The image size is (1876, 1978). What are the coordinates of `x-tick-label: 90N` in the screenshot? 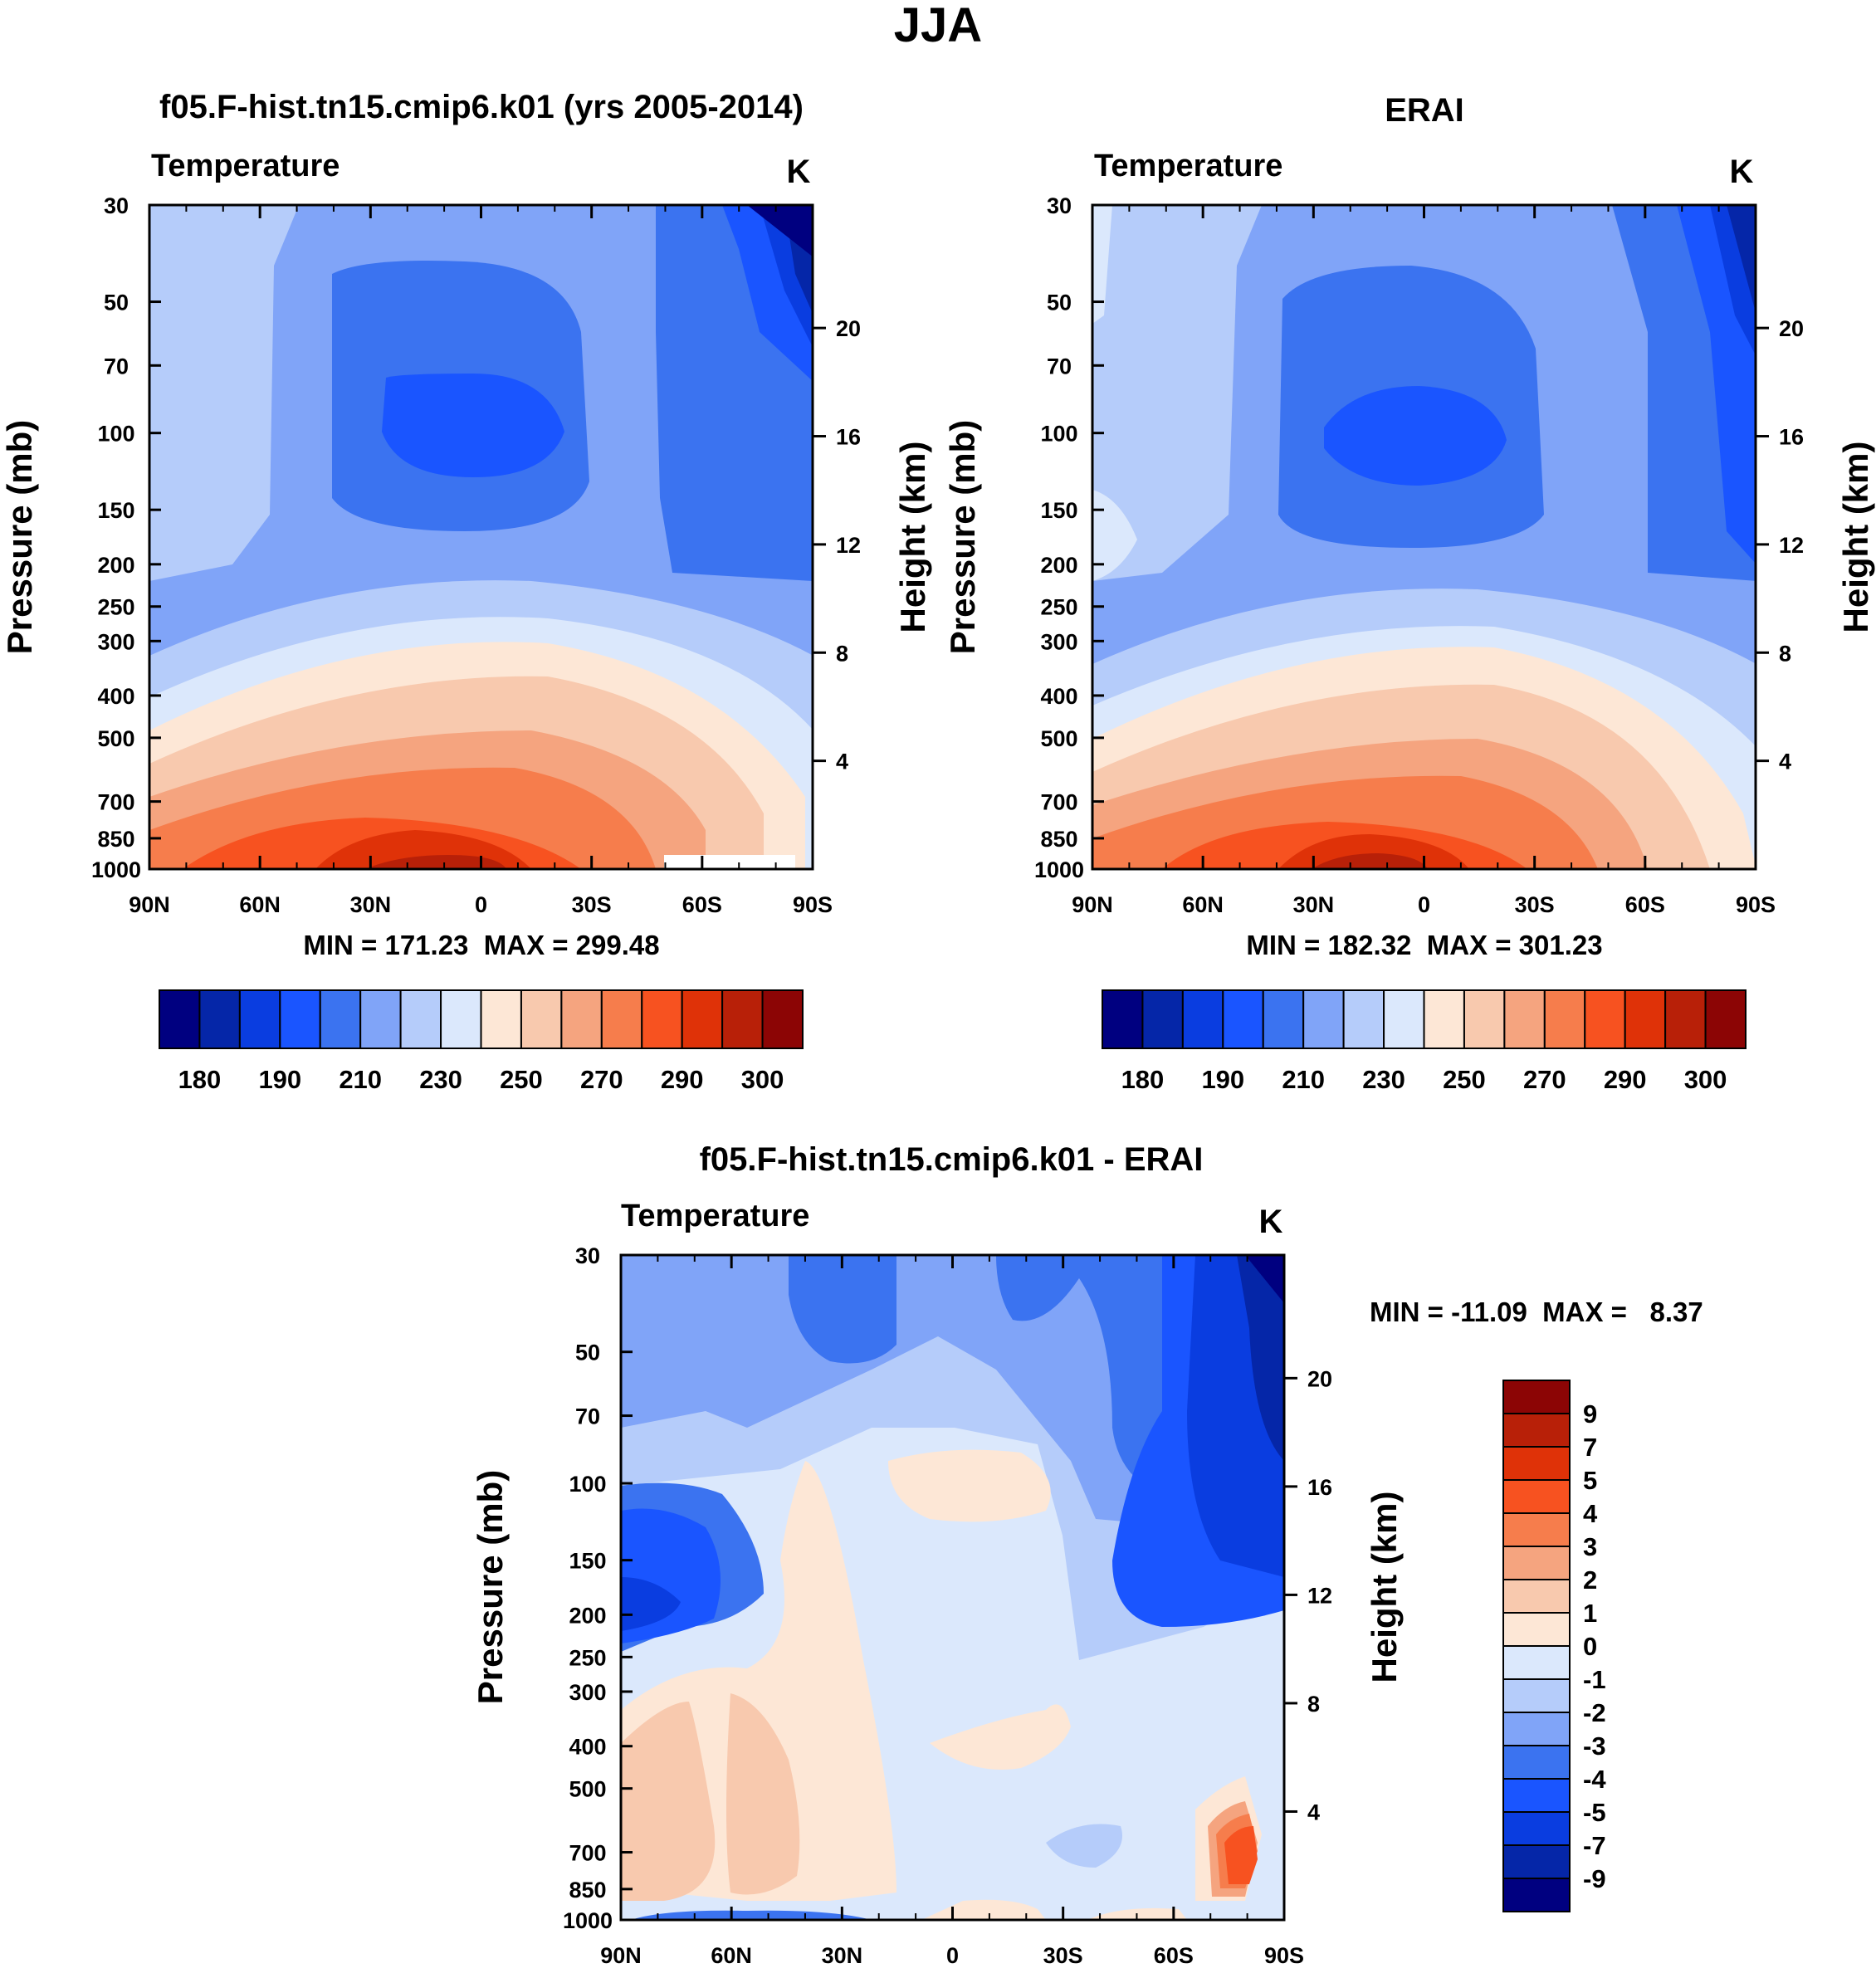 It's located at (1092, 905).